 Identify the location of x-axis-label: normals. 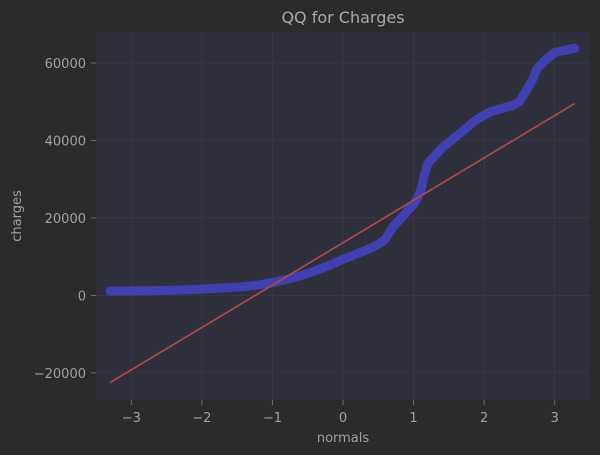
(343, 438).